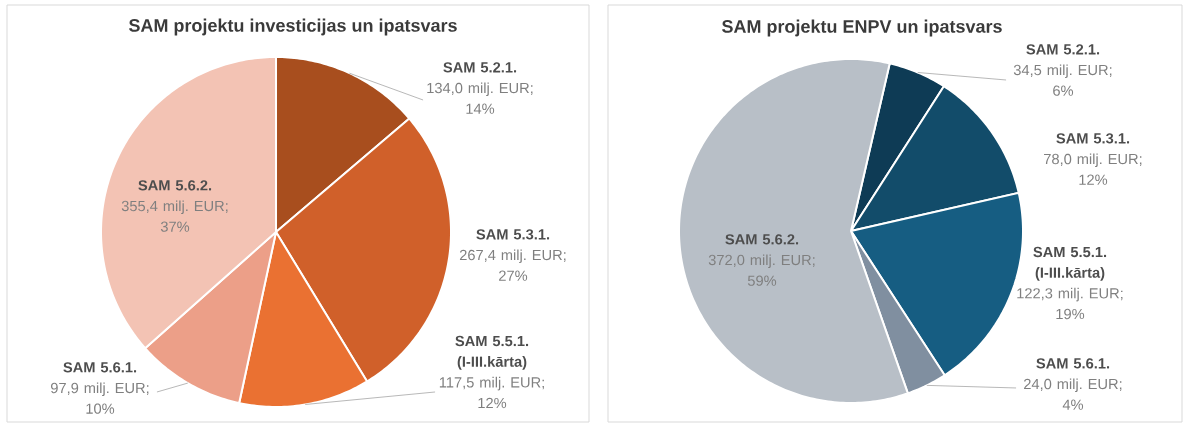 The height and width of the screenshot is (423, 1189). What do you see at coordinates (512, 265) in the screenshot?
I see `data-label: 267,4 milj. EUR; 27%` at bounding box center [512, 265].